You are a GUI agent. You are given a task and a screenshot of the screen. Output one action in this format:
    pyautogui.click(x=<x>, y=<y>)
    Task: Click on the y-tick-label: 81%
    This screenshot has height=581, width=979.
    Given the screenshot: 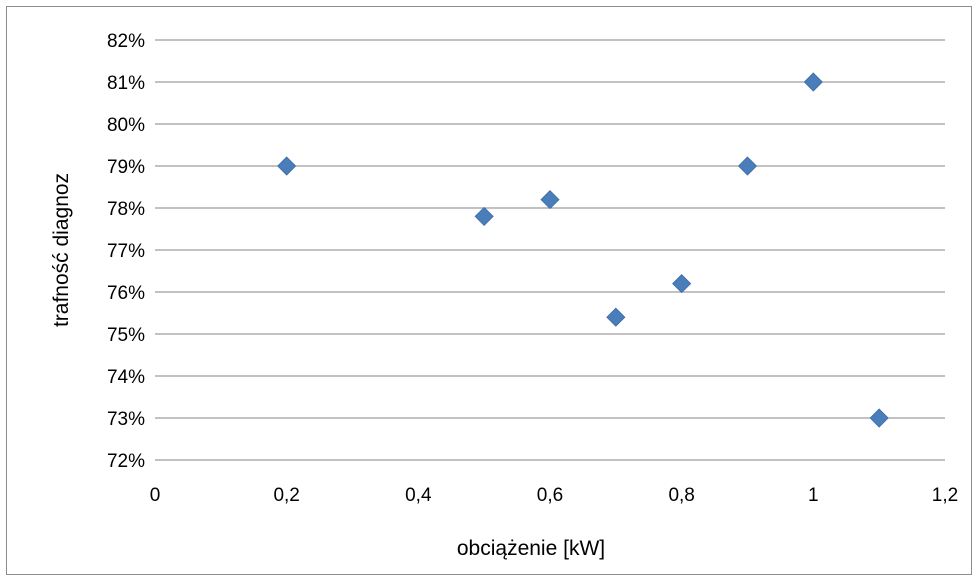 What is the action you would take?
    pyautogui.click(x=126, y=83)
    